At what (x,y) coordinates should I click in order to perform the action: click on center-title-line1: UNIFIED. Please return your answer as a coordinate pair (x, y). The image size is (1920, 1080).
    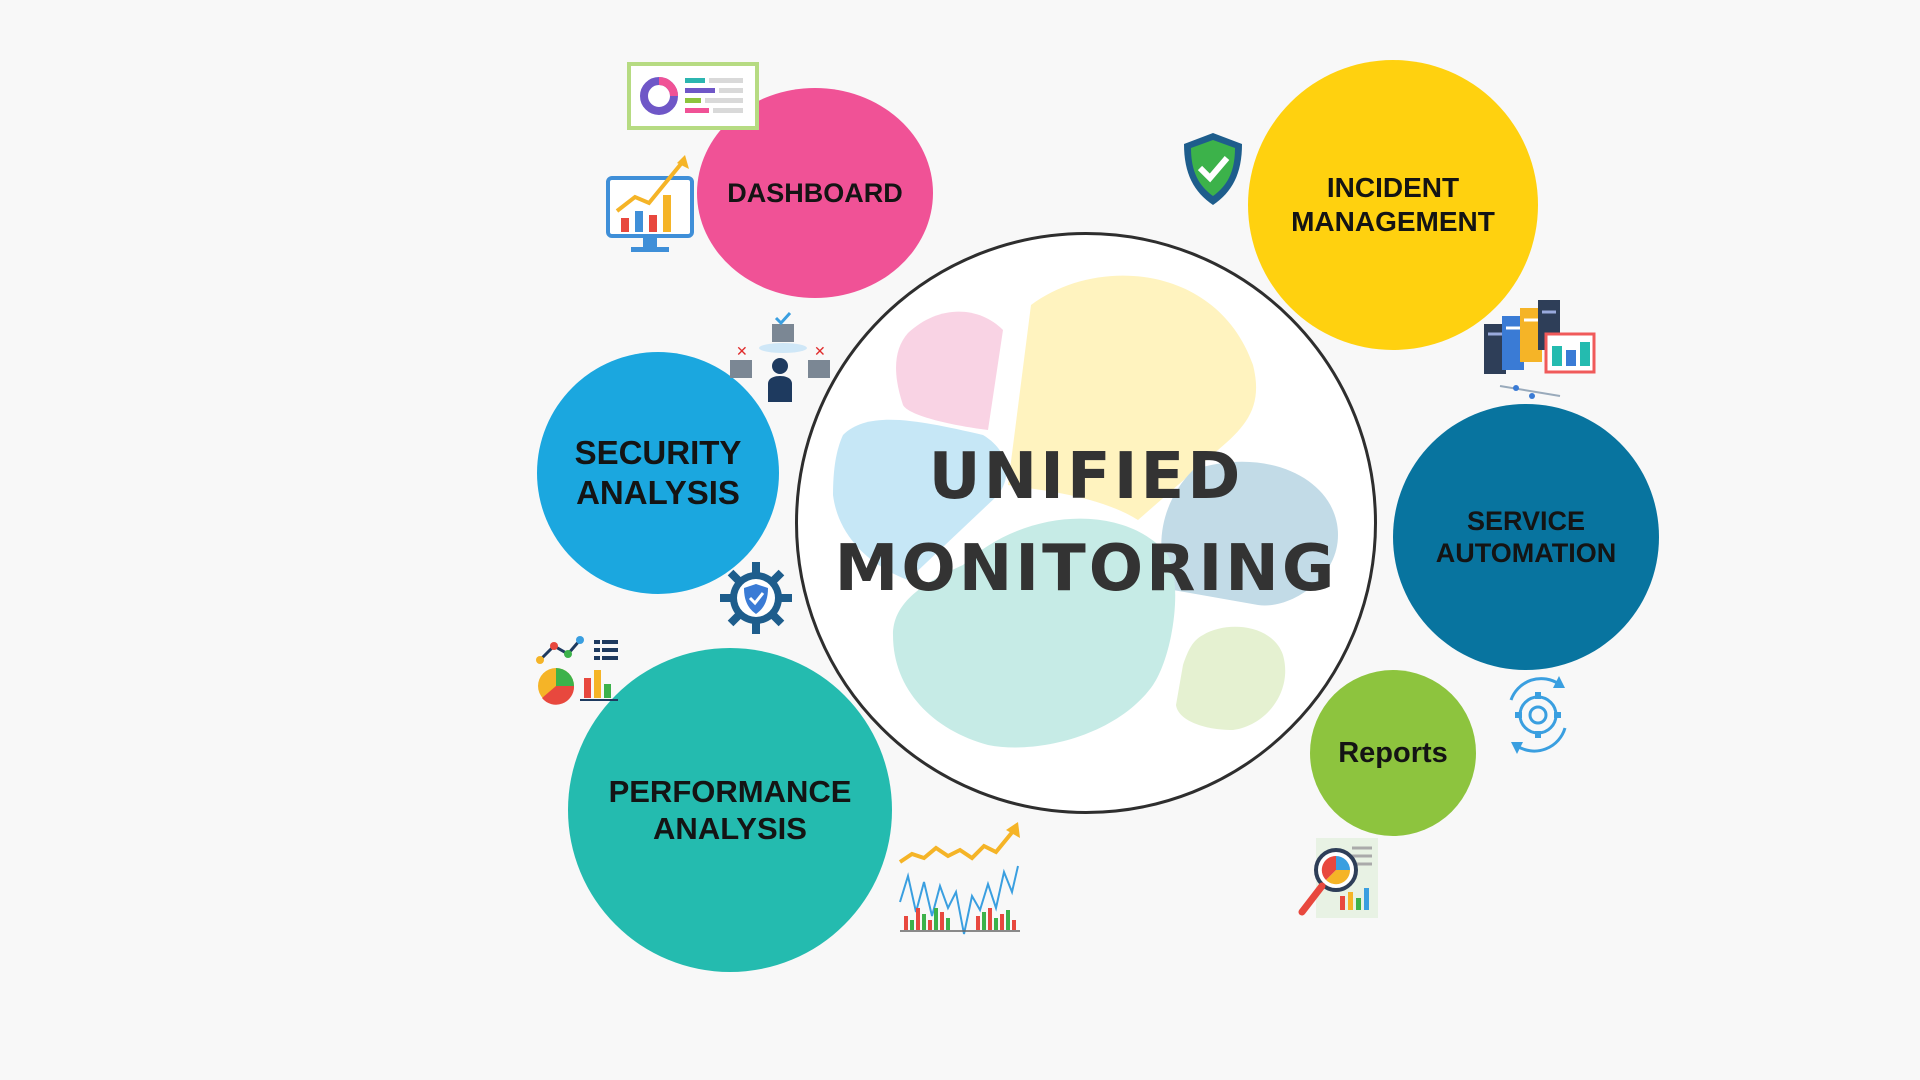
    Looking at the image, I should click on (1086, 477).